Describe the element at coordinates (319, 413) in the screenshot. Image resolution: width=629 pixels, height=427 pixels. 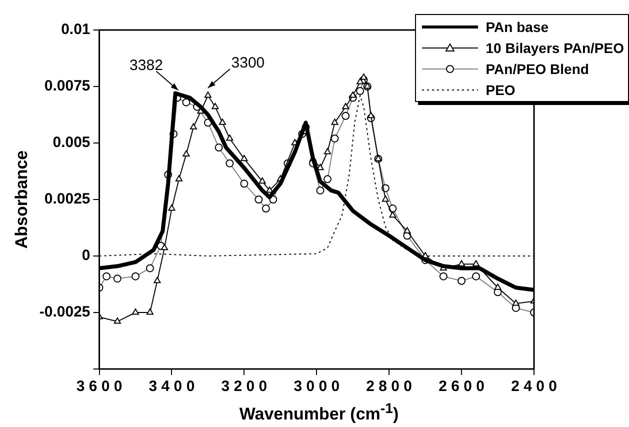
I see `x-axis-title: Wavenumber (cm$^{-1}$)` at that location.